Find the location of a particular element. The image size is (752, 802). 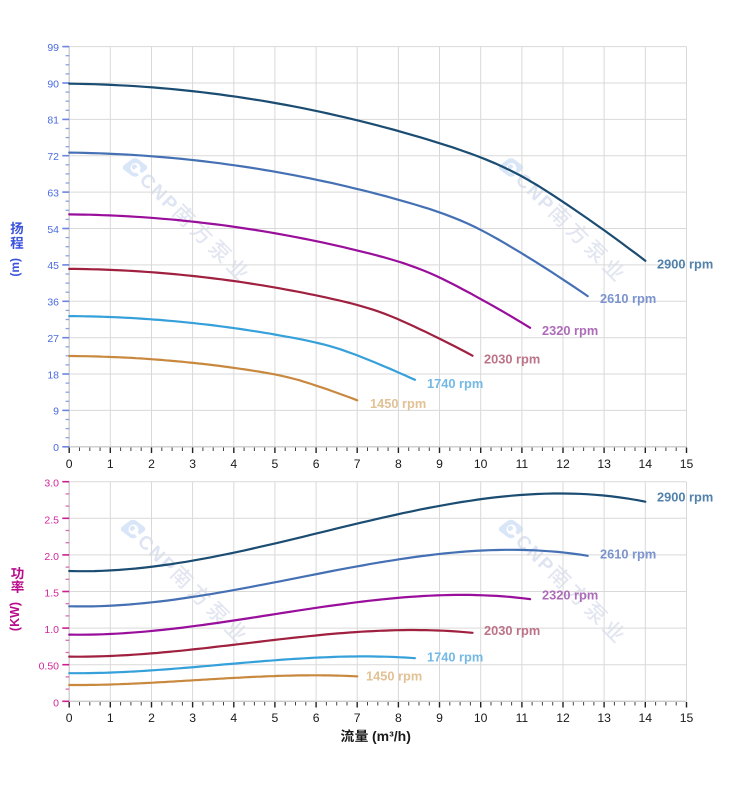

svg-text: 36 is located at coordinates (53, 303).